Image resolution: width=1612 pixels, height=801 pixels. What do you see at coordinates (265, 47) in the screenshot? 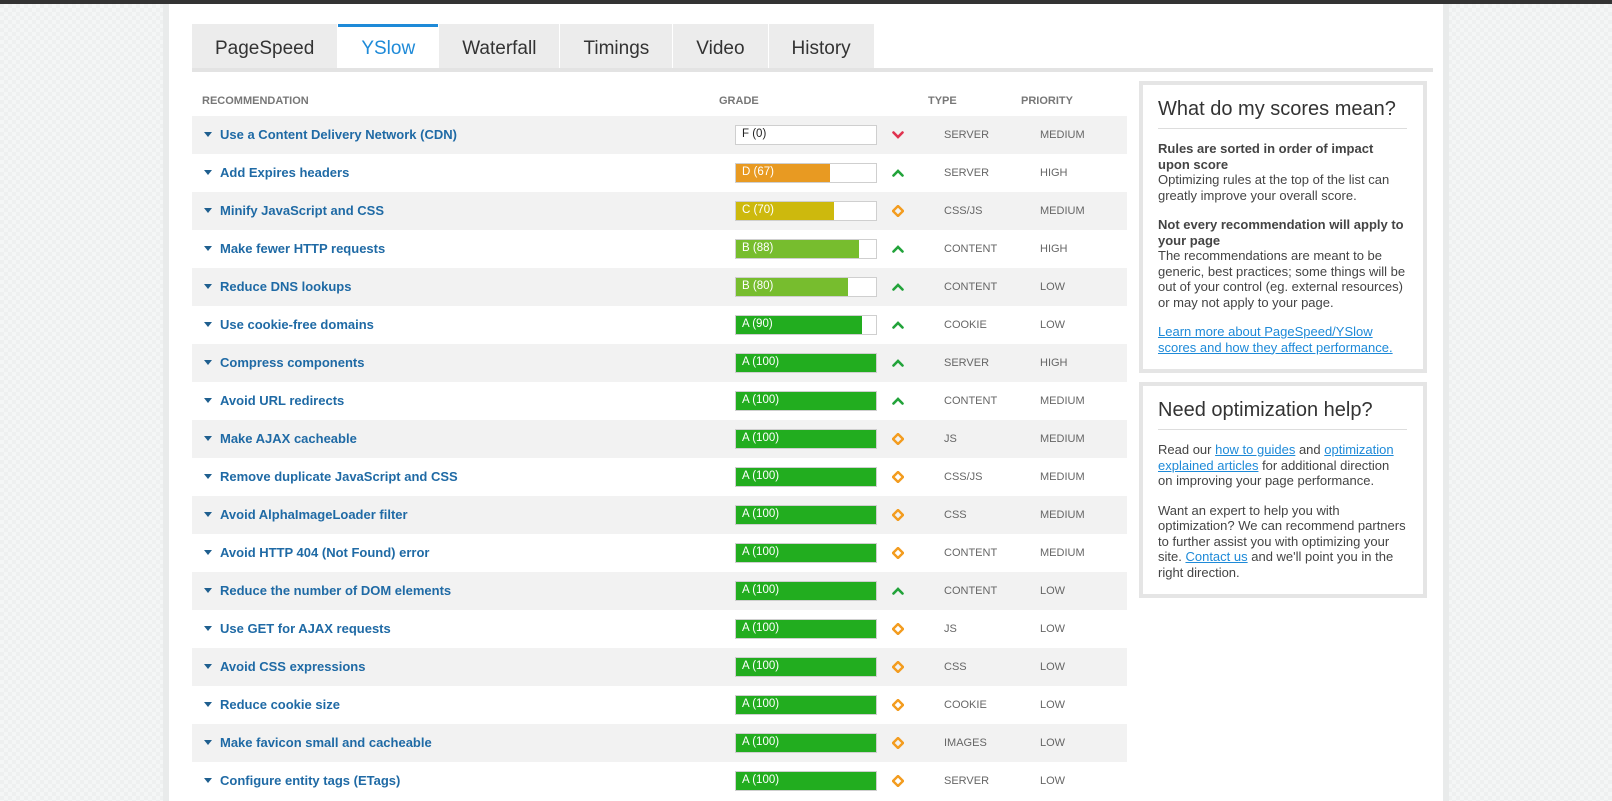
I see `tab-pagespeed: PageSpeed` at bounding box center [265, 47].